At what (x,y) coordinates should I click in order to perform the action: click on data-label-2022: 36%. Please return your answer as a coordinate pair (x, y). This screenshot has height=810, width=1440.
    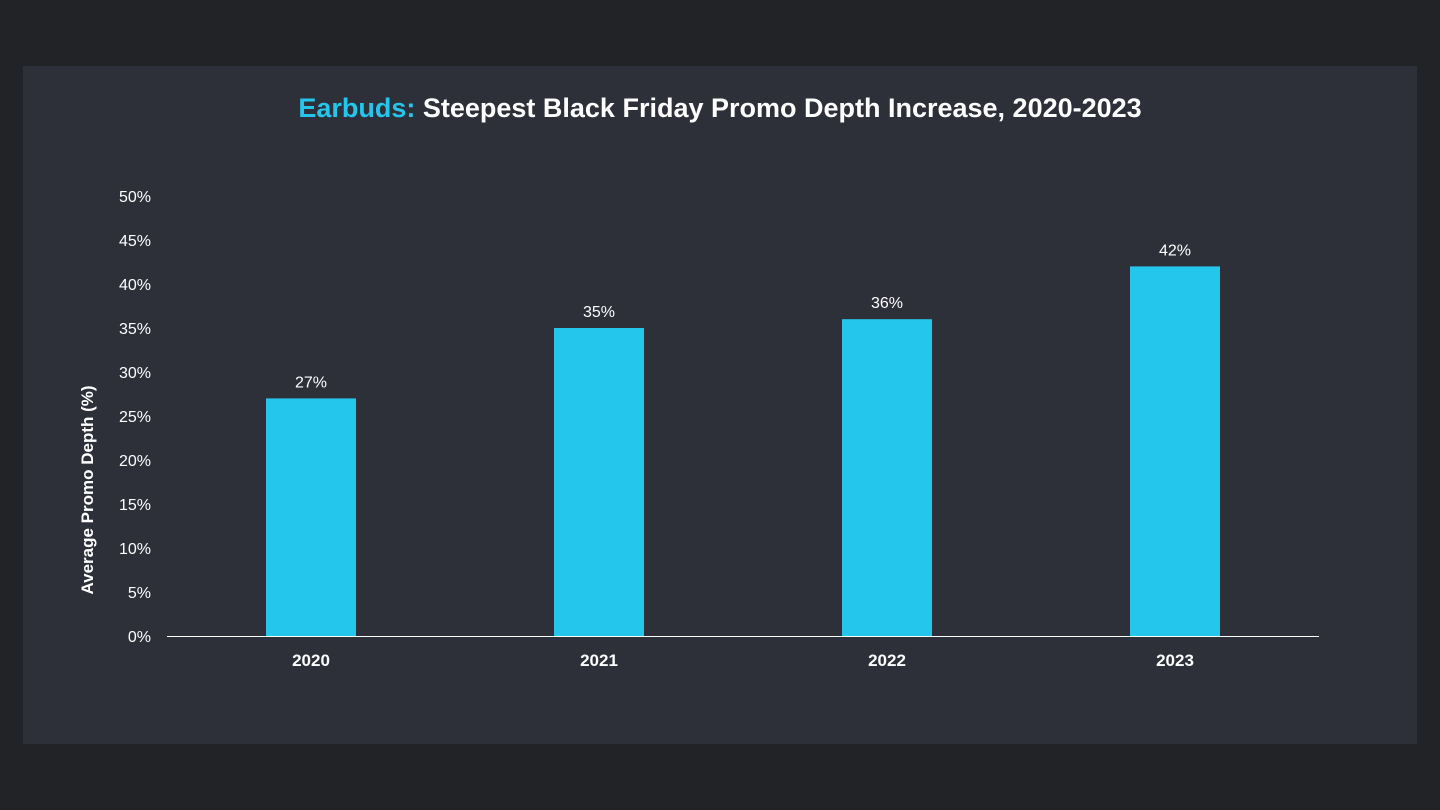
    Looking at the image, I should click on (887, 303).